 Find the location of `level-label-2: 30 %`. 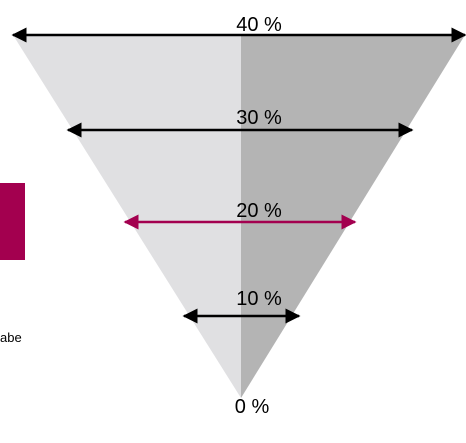

level-label-2: 30 % is located at coordinates (259, 118).